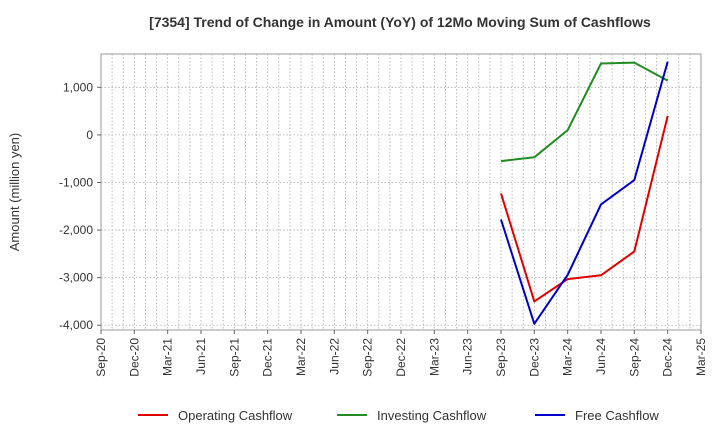  Describe the element at coordinates (168, 357) in the screenshot. I see `x-tick-label: Mar-21` at that location.